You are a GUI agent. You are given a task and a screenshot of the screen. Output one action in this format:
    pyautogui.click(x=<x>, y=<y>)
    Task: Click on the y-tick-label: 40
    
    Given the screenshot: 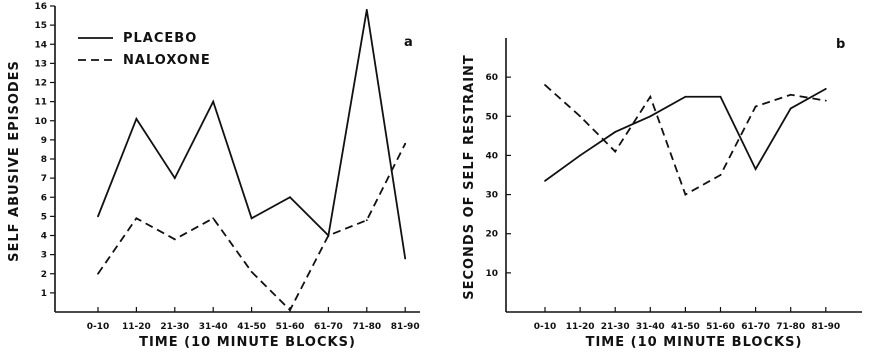 What is the action you would take?
    pyautogui.click(x=491, y=156)
    